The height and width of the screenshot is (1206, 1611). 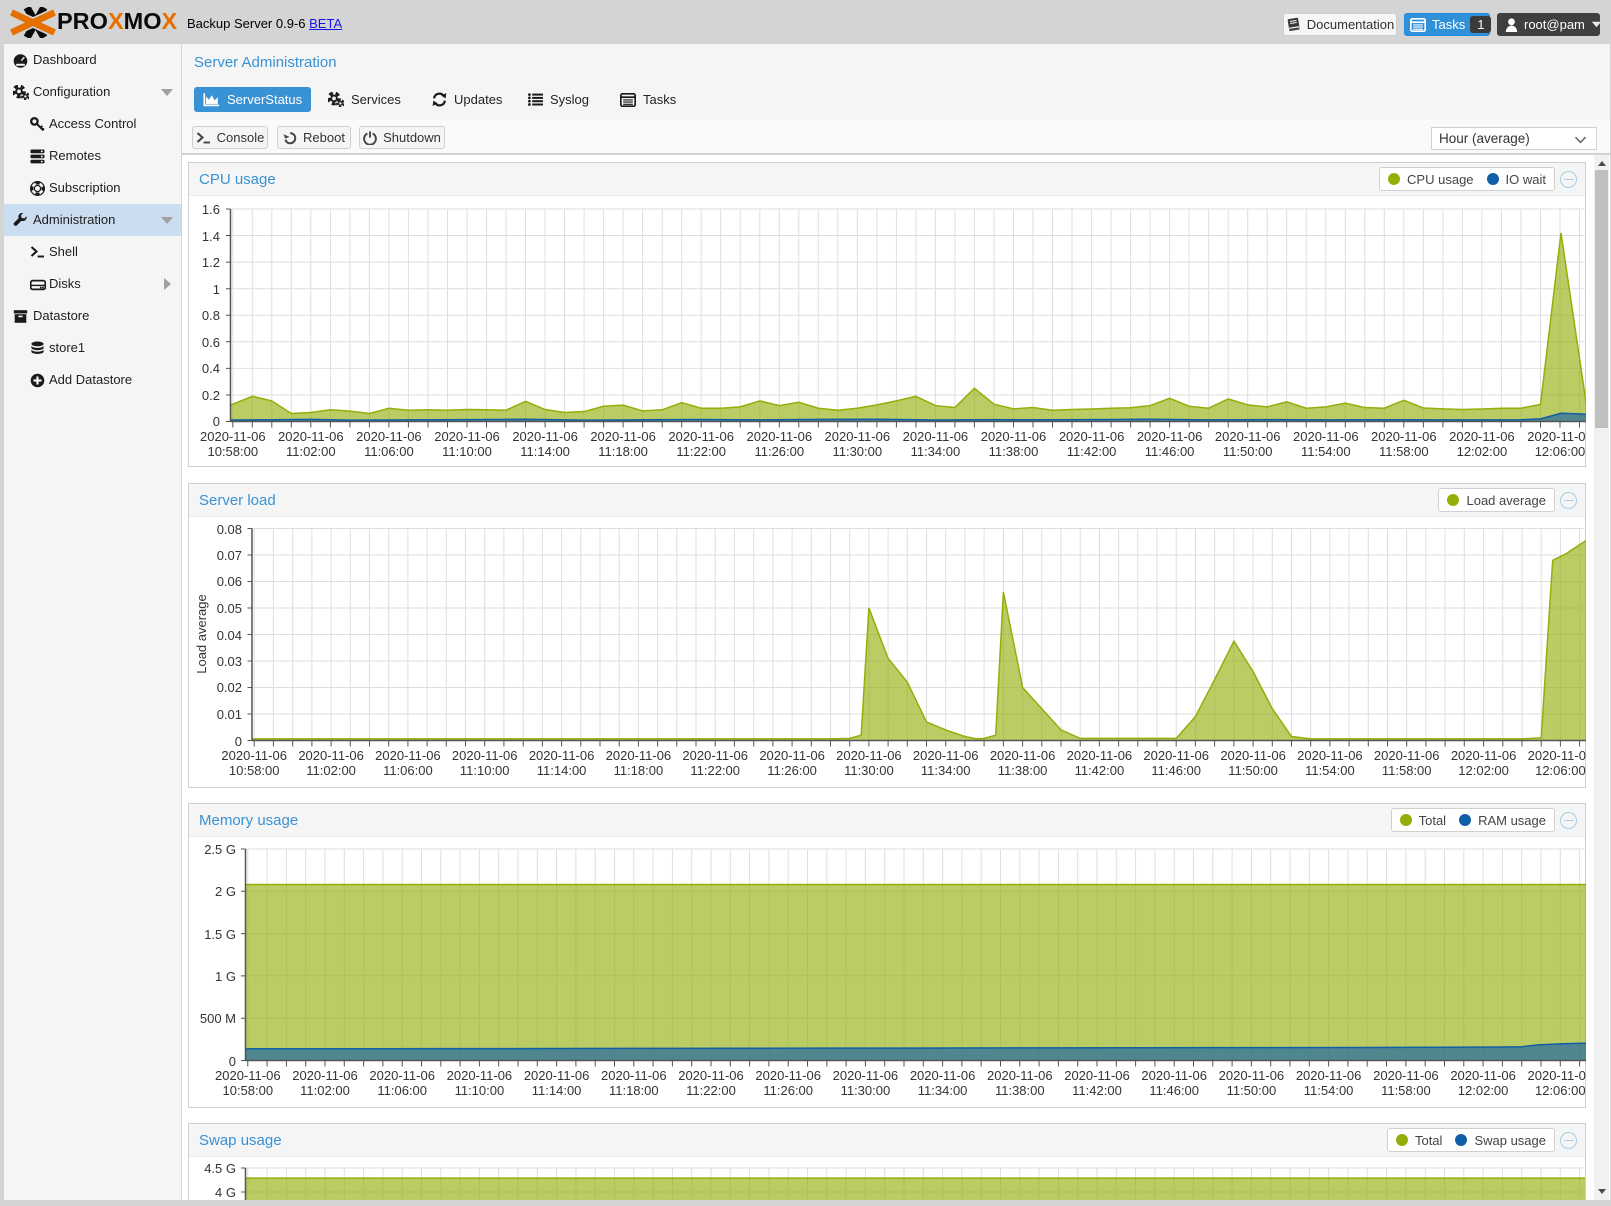 What do you see at coordinates (229, 661) in the screenshot?
I see `svg-text: 0.03` at bounding box center [229, 661].